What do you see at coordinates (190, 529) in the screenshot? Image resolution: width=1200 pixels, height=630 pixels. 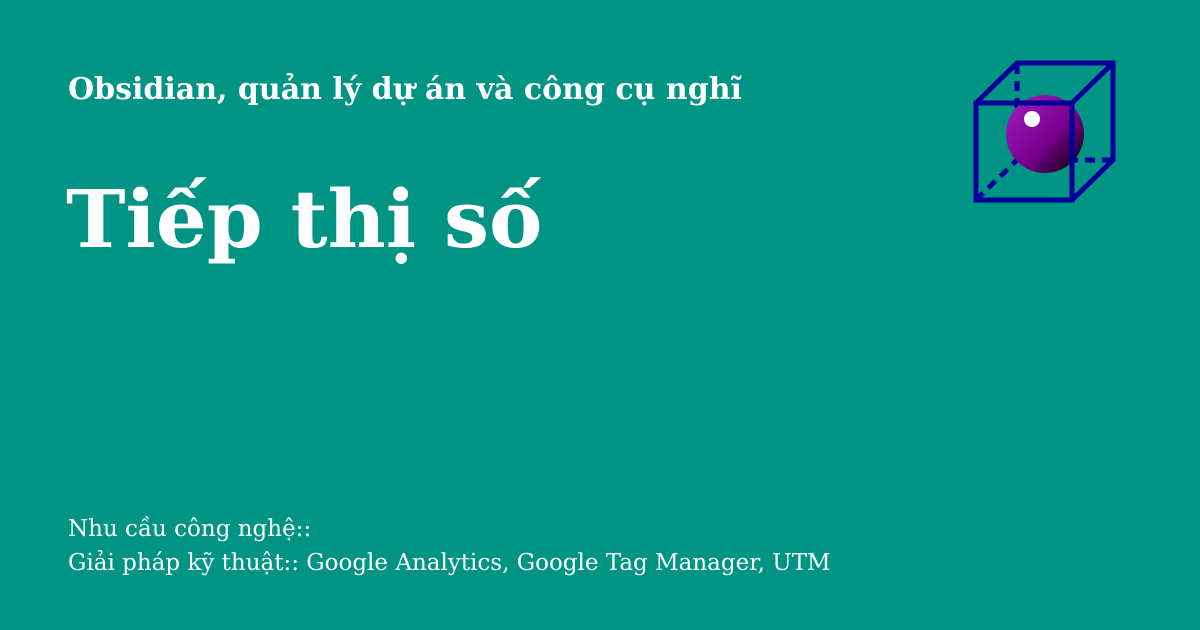 I see `description-line: Nhu cầu công nghệ::` at bounding box center [190, 529].